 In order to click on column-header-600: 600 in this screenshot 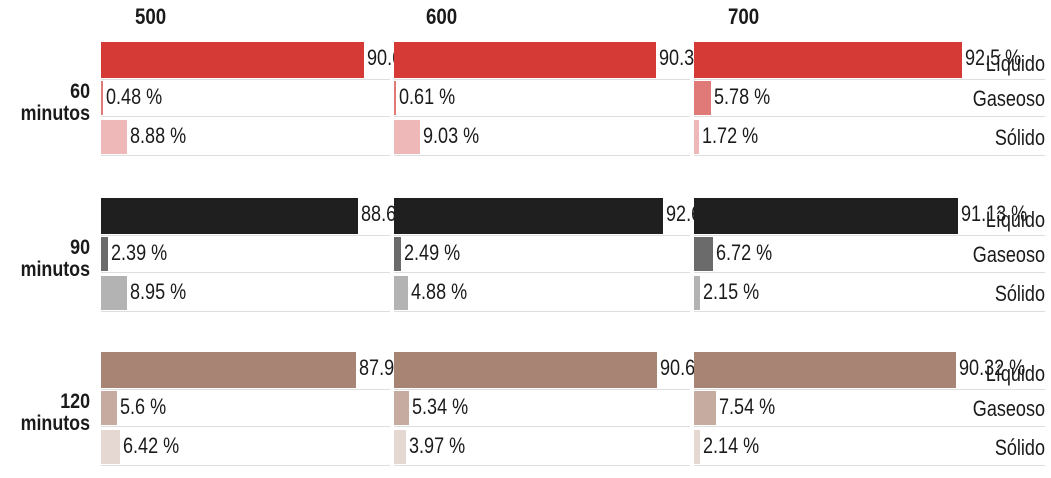, I will do `click(442, 16)`.